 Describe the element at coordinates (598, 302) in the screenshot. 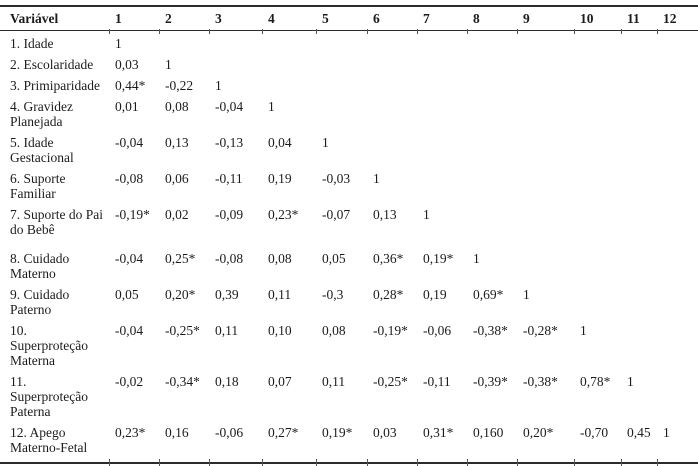

I see `correlation-cell-r9-c10` at that location.